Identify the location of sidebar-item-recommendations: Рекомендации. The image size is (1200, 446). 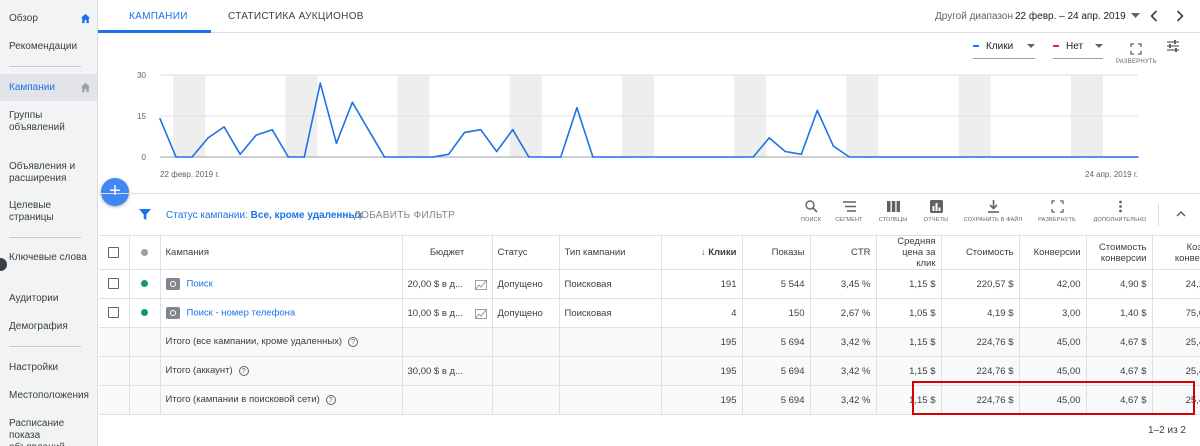
(50, 47).